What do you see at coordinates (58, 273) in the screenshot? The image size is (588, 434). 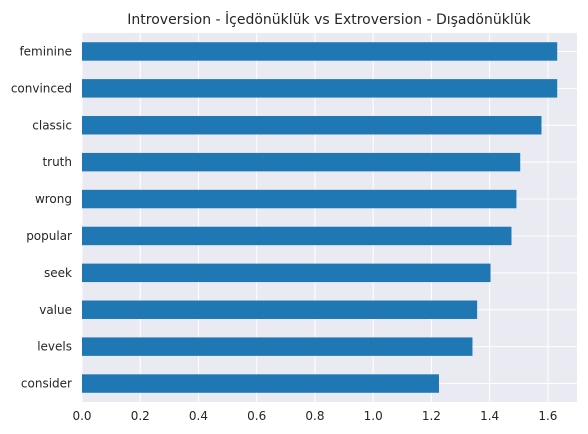 I see `y-tick-label: seek` at bounding box center [58, 273].